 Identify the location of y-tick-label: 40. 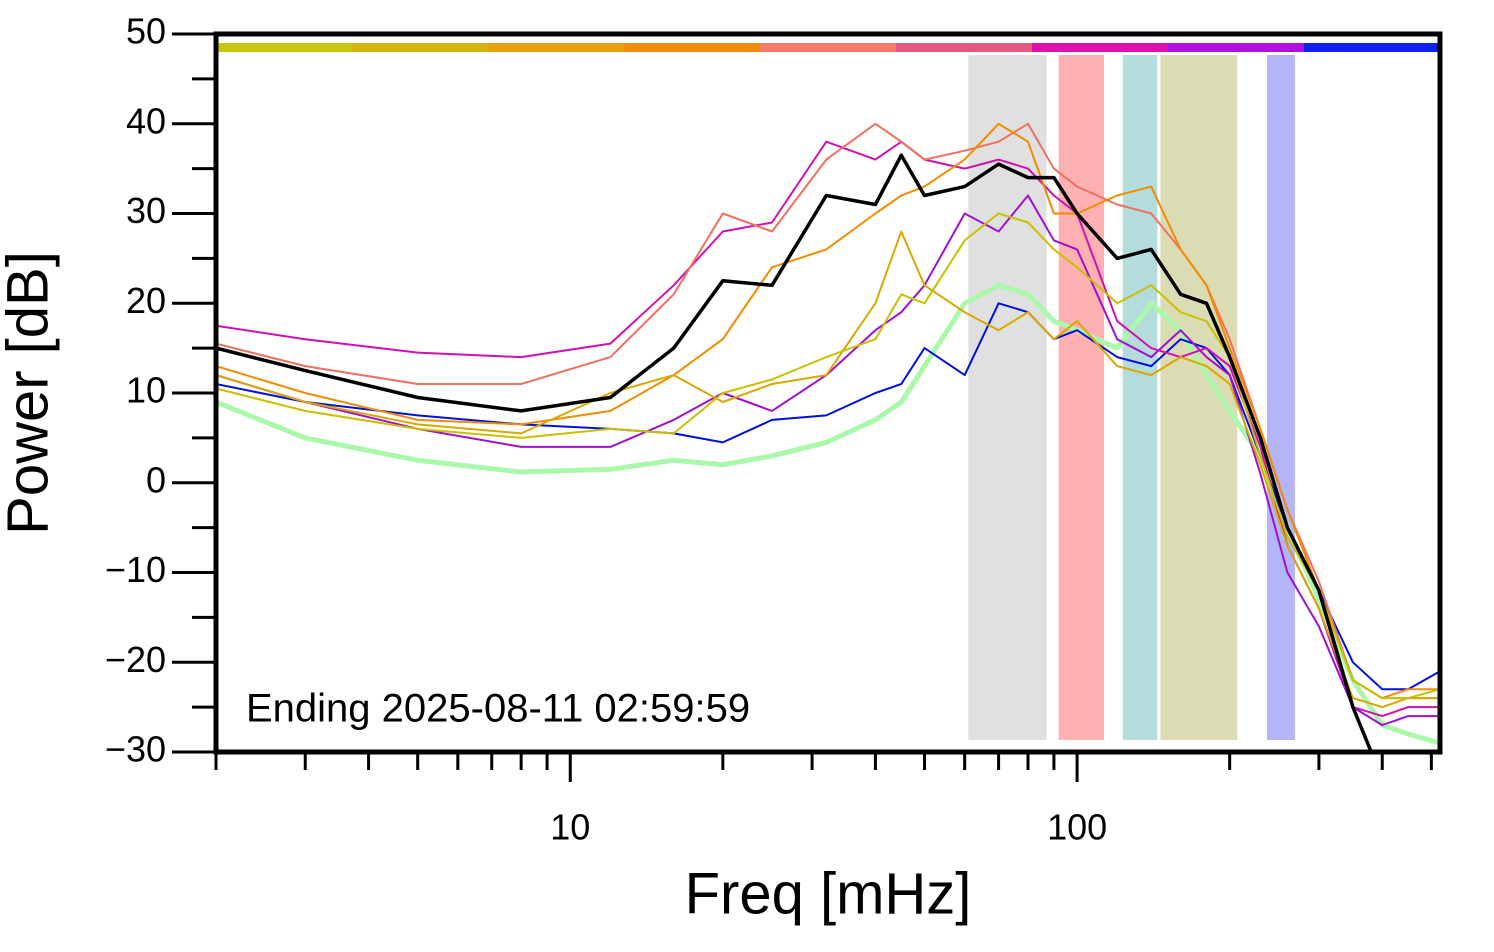
(146, 120).